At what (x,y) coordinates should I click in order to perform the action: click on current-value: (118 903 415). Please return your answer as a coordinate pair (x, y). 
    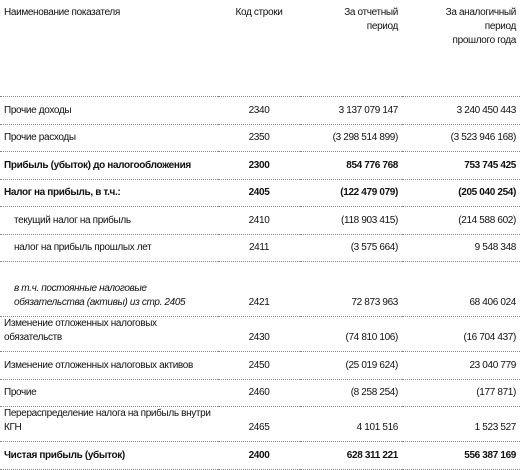
    Looking at the image, I should click on (351, 220).